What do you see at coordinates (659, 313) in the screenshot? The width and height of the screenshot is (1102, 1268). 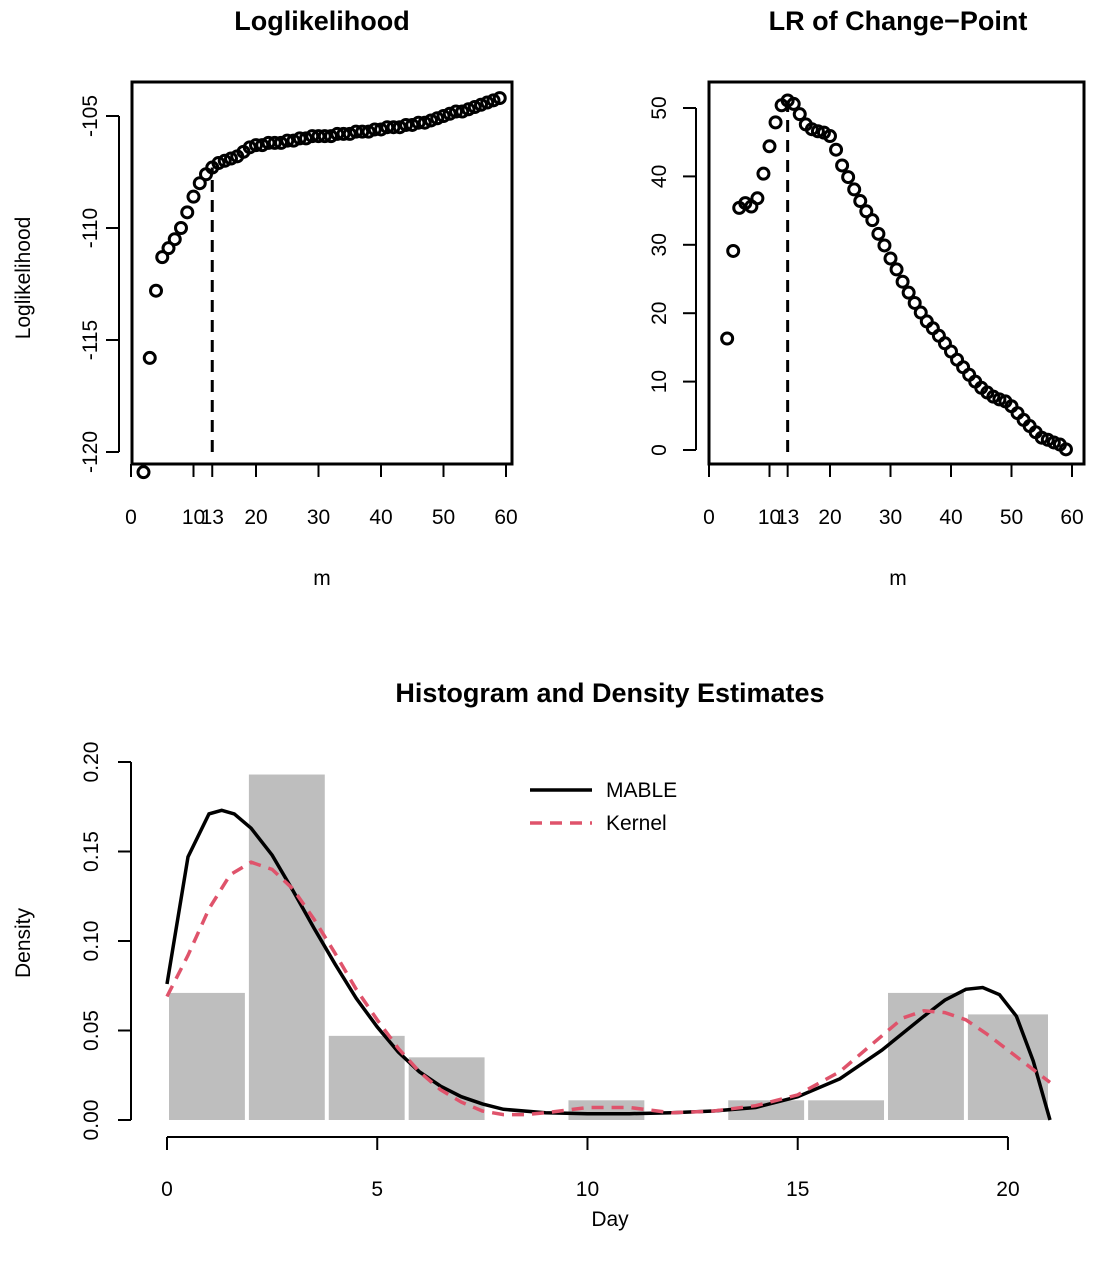 I see `y-tick-label: 20` at bounding box center [659, 313].